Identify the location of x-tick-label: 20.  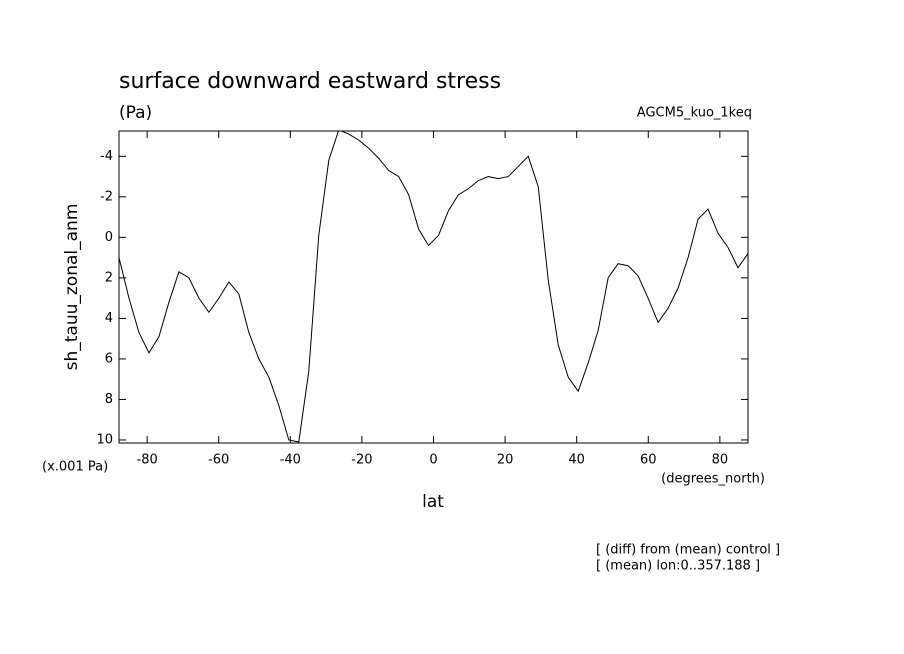
(505, 460).